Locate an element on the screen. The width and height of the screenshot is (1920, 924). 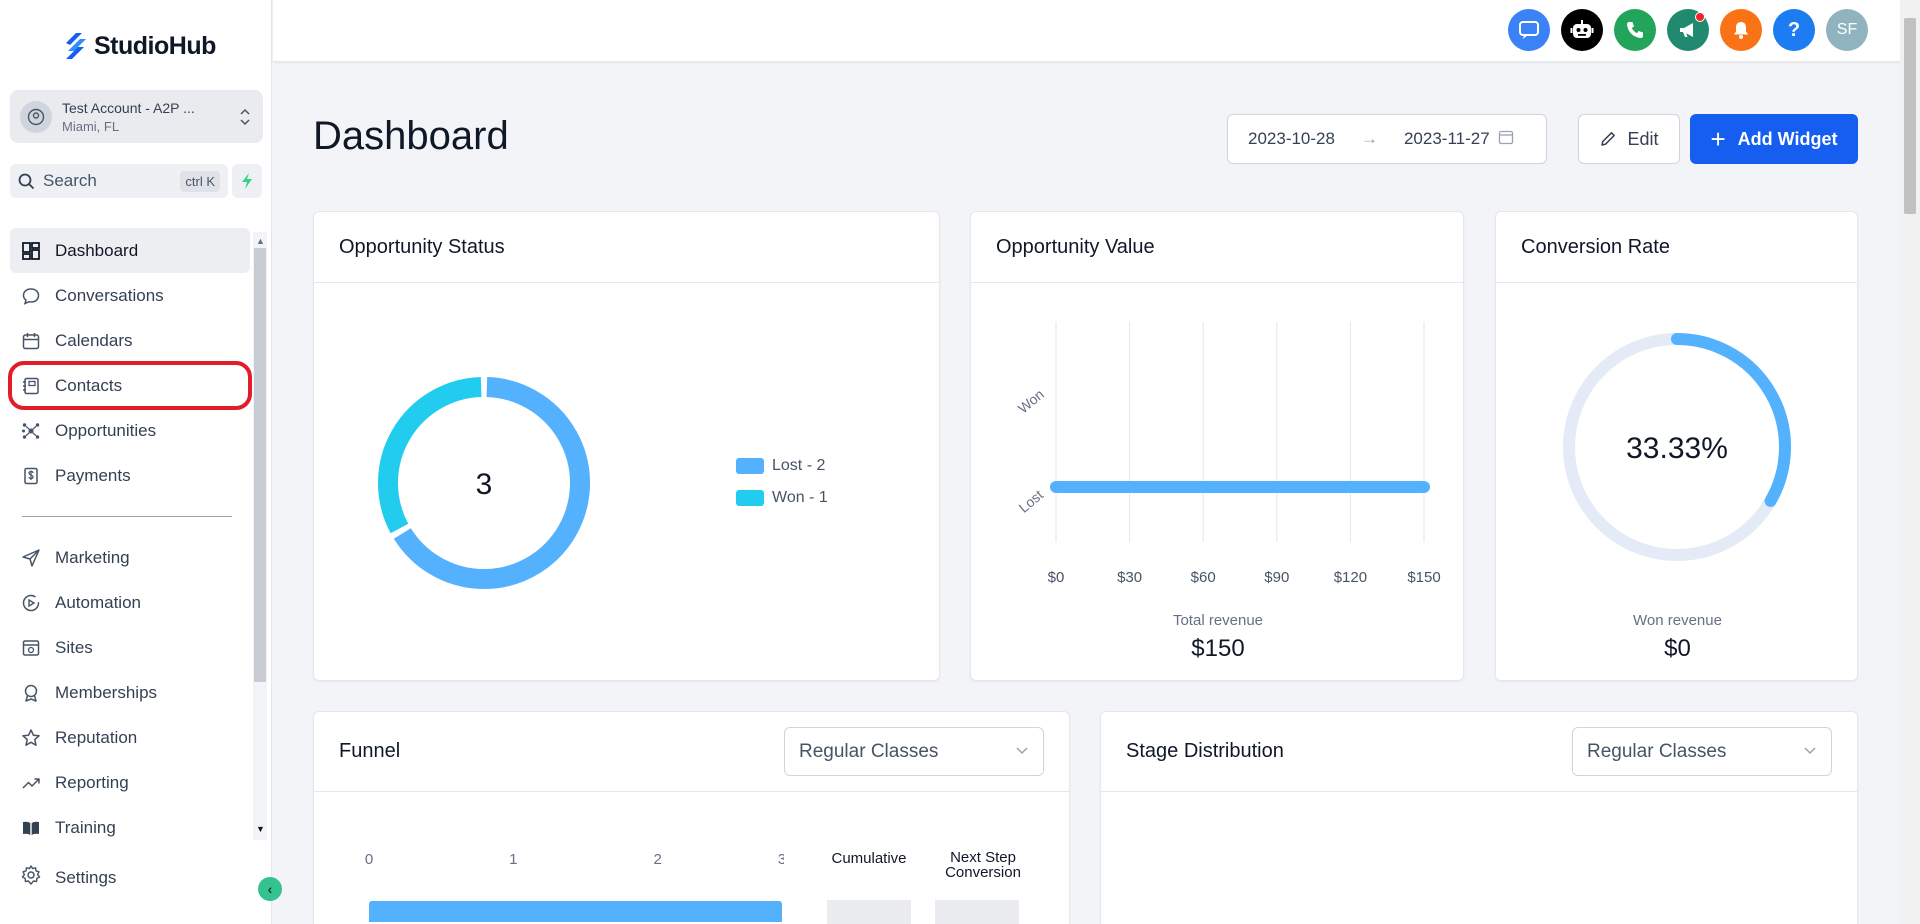
donut-slice-won is located at coordinates (430, 455).